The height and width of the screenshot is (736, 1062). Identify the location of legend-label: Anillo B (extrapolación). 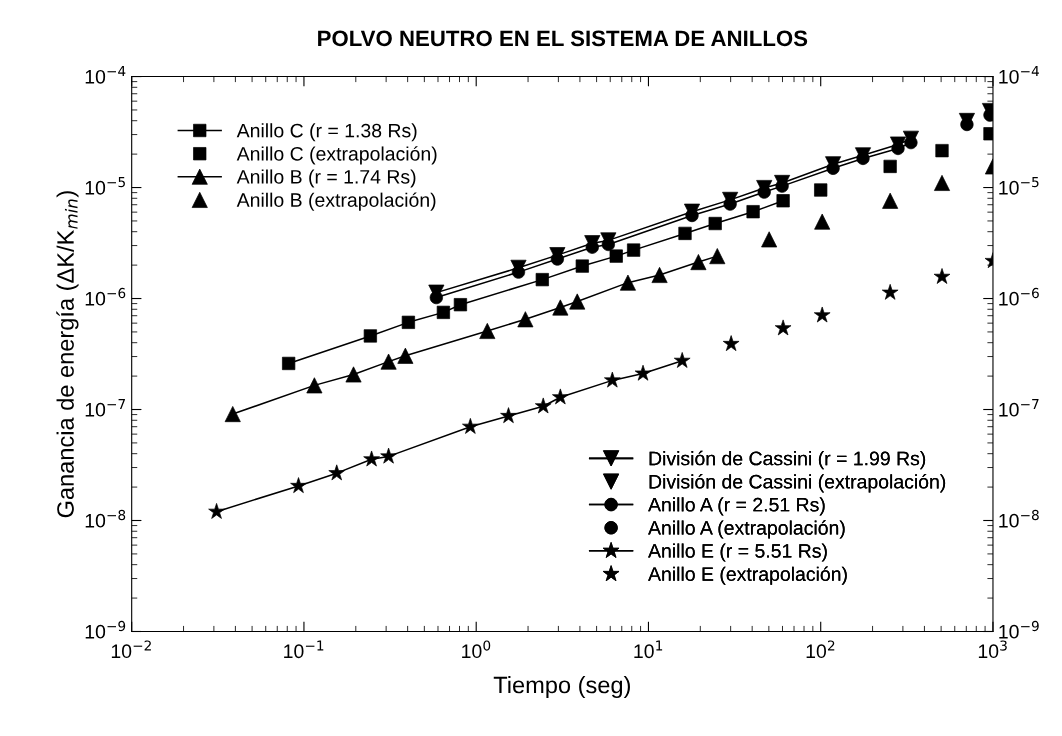
(336, 201).